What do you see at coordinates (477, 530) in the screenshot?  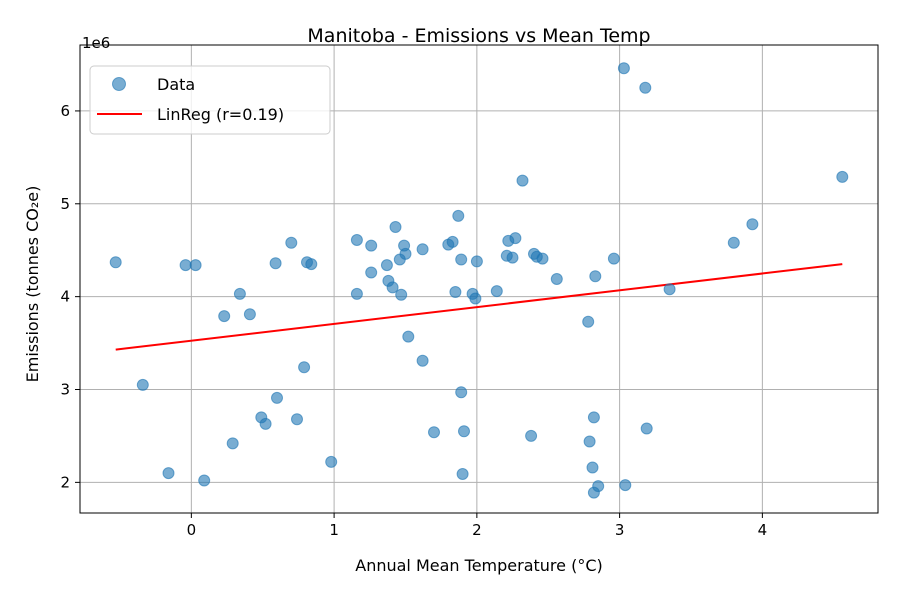 I see `x-tick-label: 2` at bounding box center [477, 530].